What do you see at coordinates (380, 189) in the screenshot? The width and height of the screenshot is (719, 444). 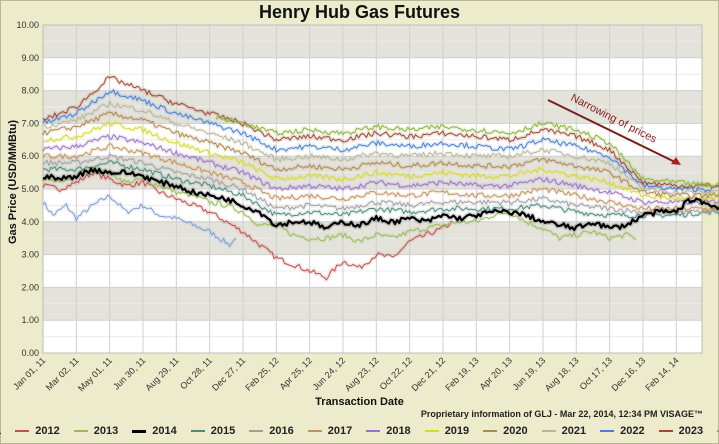 I see `series-line-2015` at bounding box center [380, 189].